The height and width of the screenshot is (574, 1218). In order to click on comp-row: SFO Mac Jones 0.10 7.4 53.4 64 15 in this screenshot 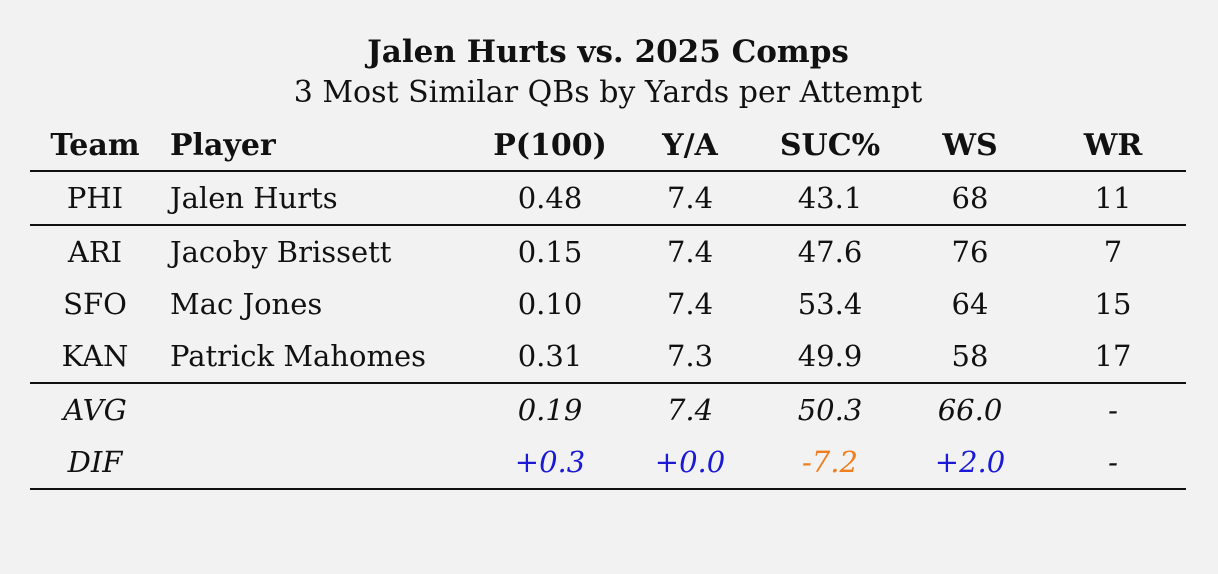, I will do `click(608, 304)`.